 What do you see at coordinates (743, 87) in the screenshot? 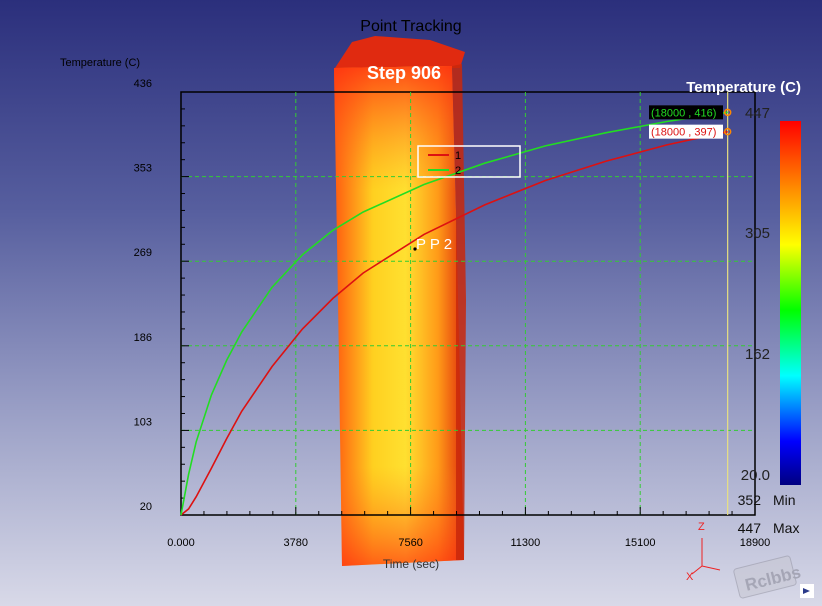
I see `colorbar-title: Temperature (C)` at bounding box center [743, 87].